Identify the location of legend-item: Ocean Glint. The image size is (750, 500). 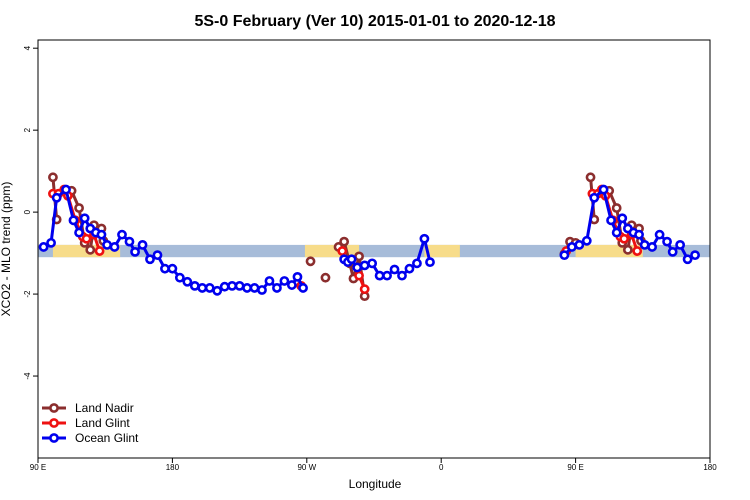
(90, 438).